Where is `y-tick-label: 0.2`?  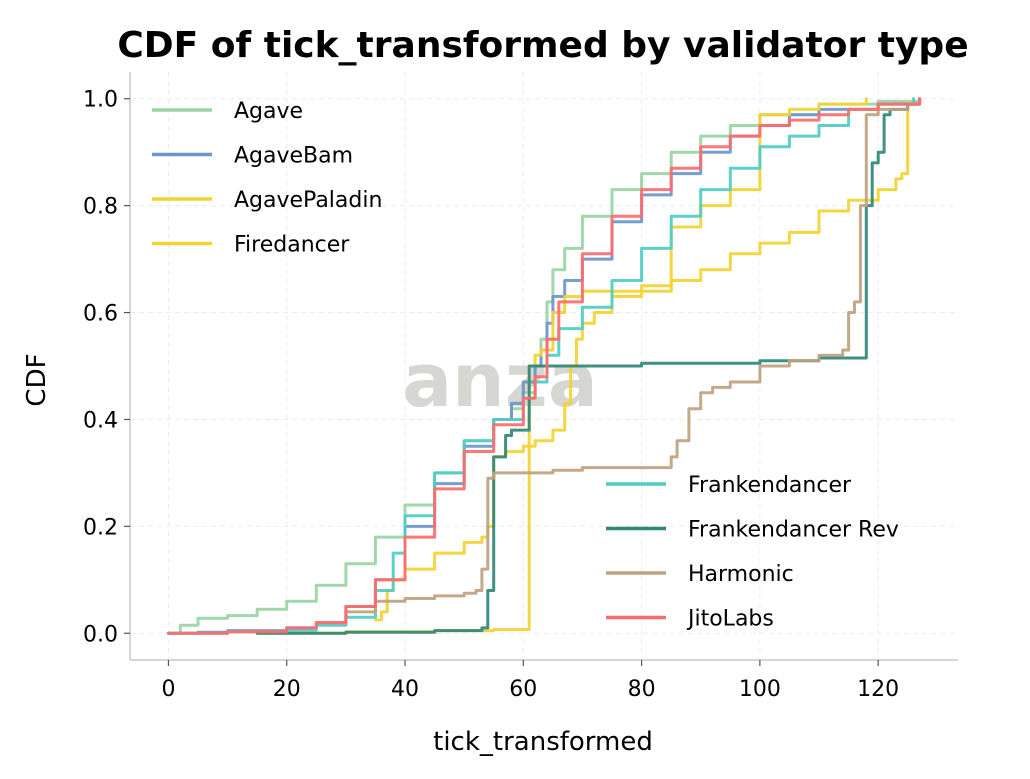
y-tick-label: 0.2 is located at coordinates (100, 527).